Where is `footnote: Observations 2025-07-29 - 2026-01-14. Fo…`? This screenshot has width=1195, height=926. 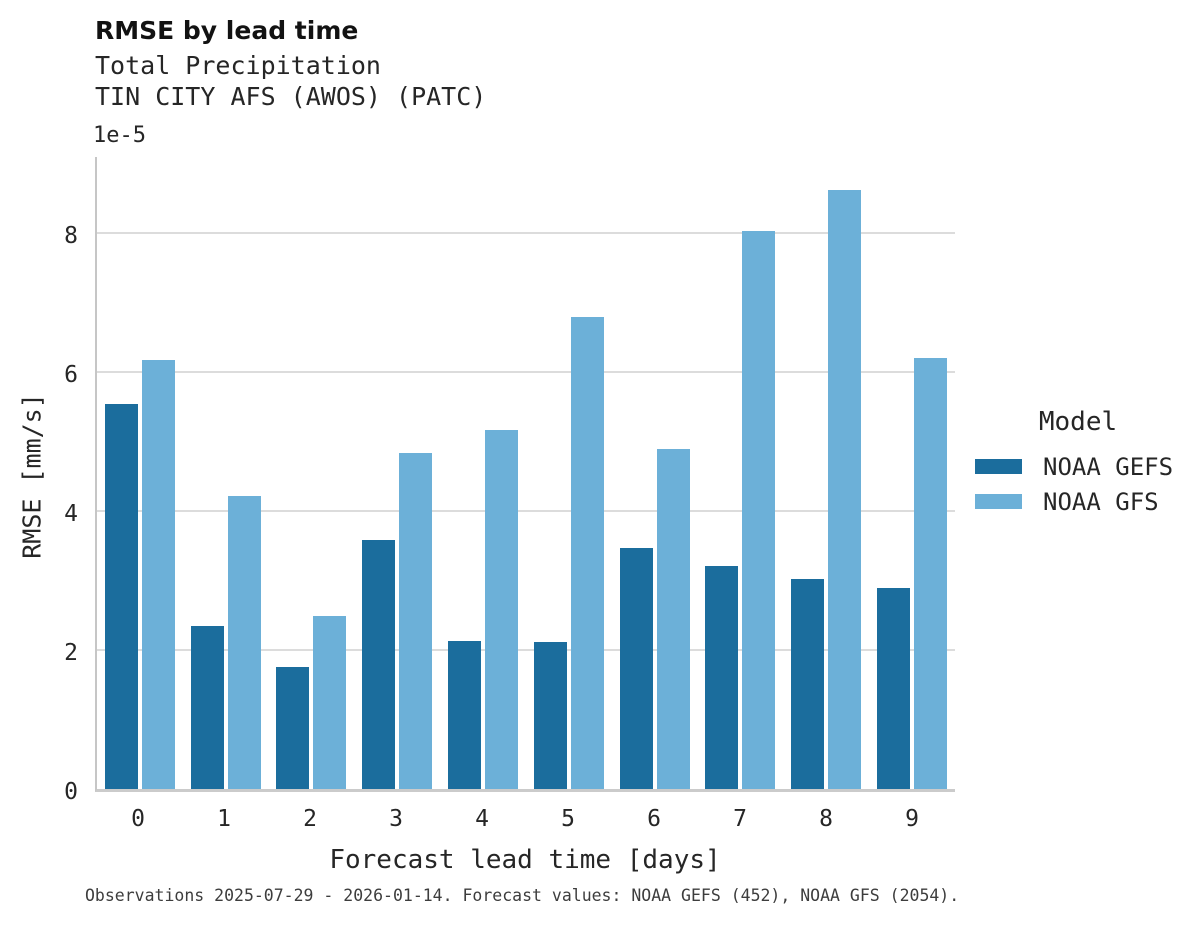 footnote: Observations 2025-07-29 - 2026-01-14. Fo… is located at coordinates (522, 895).